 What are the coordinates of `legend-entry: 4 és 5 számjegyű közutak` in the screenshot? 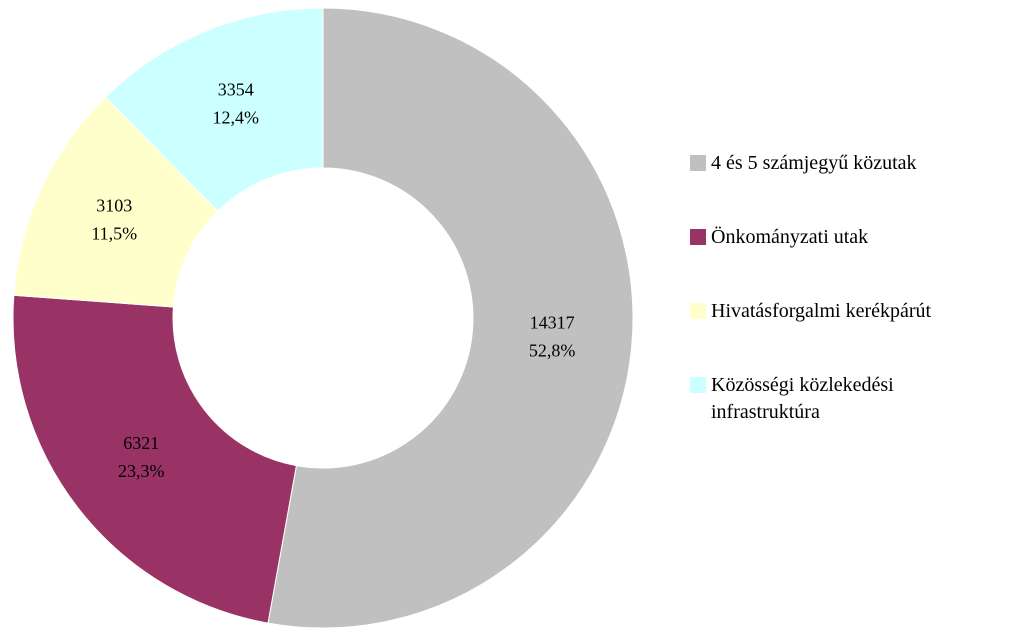 It's located at (840, 163).